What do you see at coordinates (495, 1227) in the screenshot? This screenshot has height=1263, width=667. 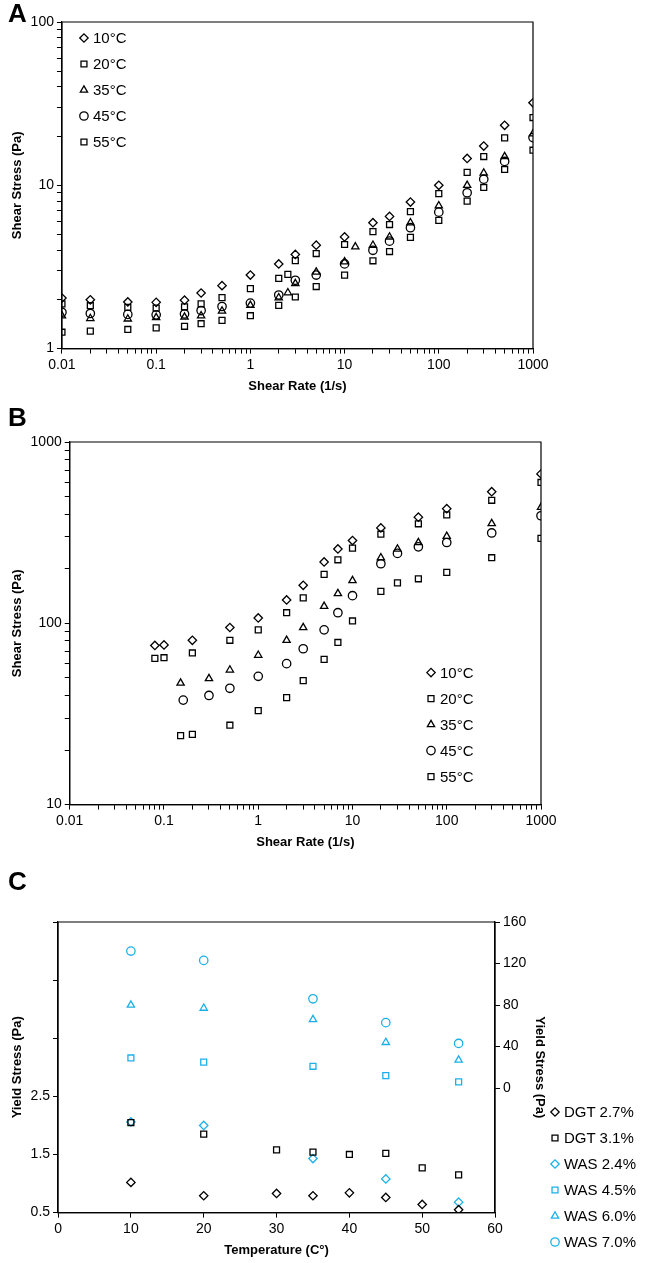 I see `x-tick-label: 60` at bounding box center [495, 1227].